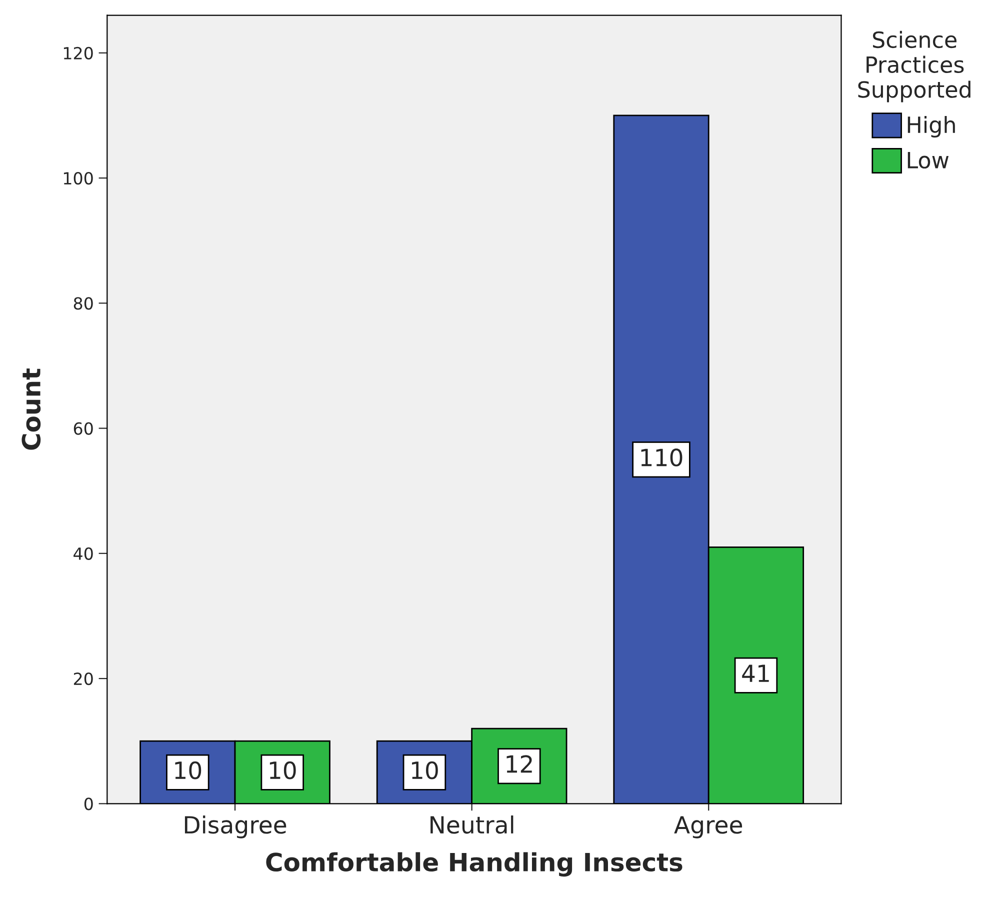 This screenshot has width=992, height=904. Describe the element at coordinates (661, 457) in the screenshot. I see `data-label: 110` at that location.